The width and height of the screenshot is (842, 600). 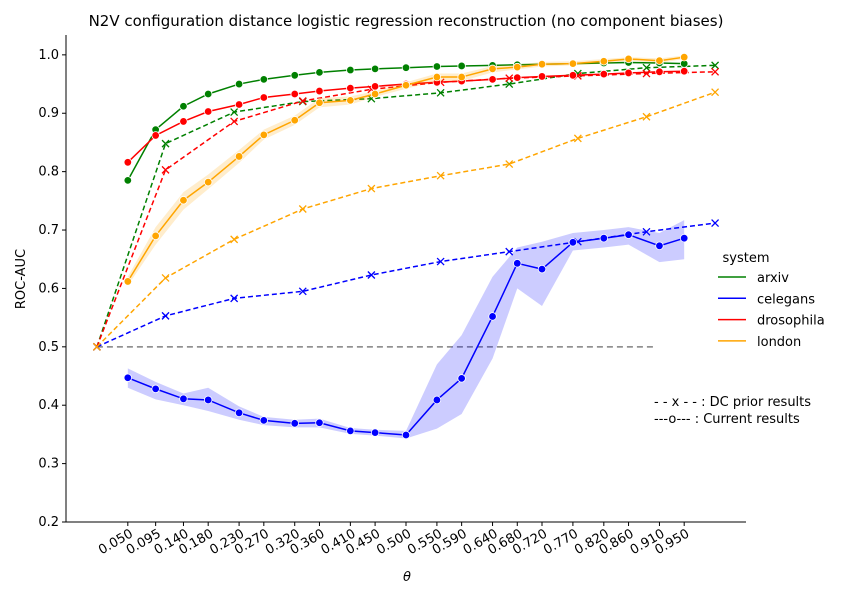 I want to click on x-axis-label: θ, so click(x=407, y=577).